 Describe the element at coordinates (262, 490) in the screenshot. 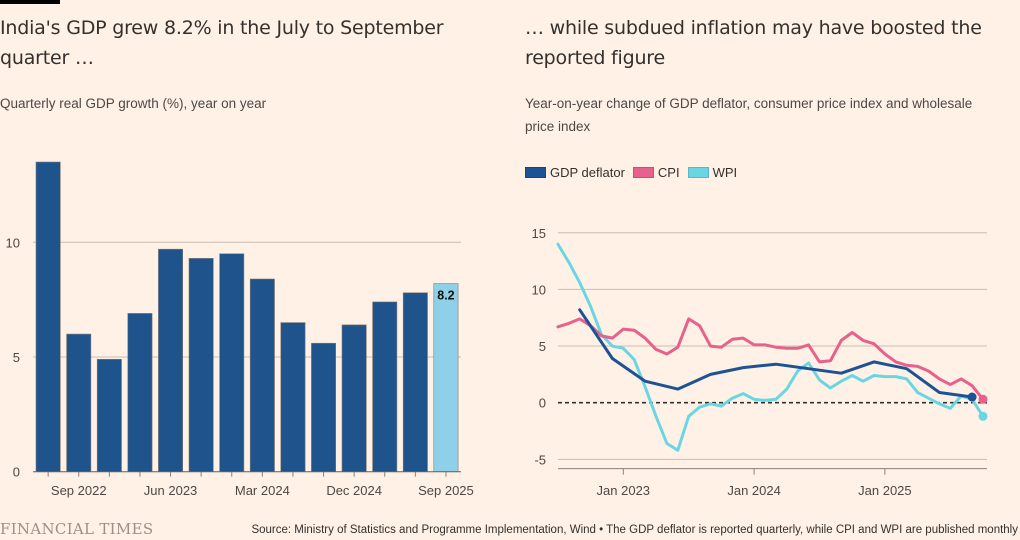

I see `bar-x-tick-label: Mar 2024` at that location.